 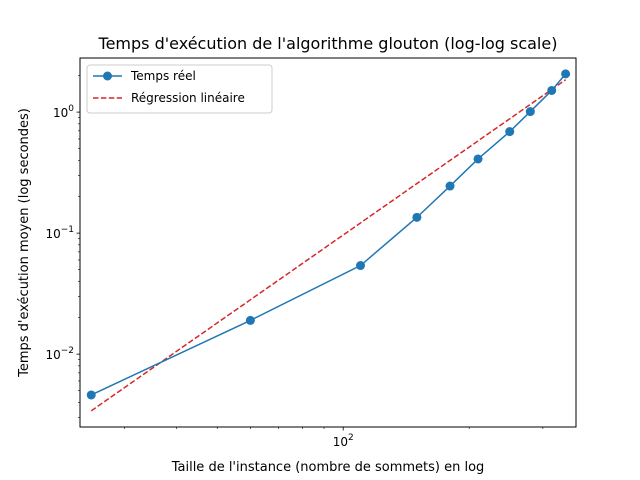 What do you see at coordinates (107, 76) in the screenshot?
I see `legend-marker-temps-reel` at bounding box center [107, 76].